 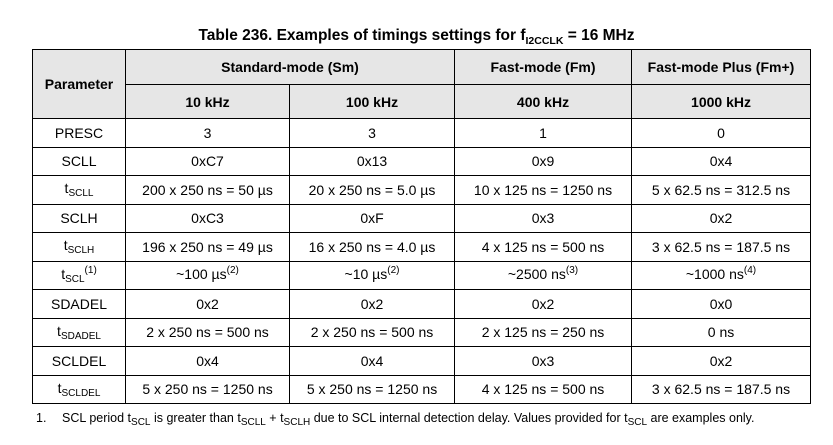 I want to click on value-cell: 2 x 125 ns = 250 ns, so click(x=543, y=332).